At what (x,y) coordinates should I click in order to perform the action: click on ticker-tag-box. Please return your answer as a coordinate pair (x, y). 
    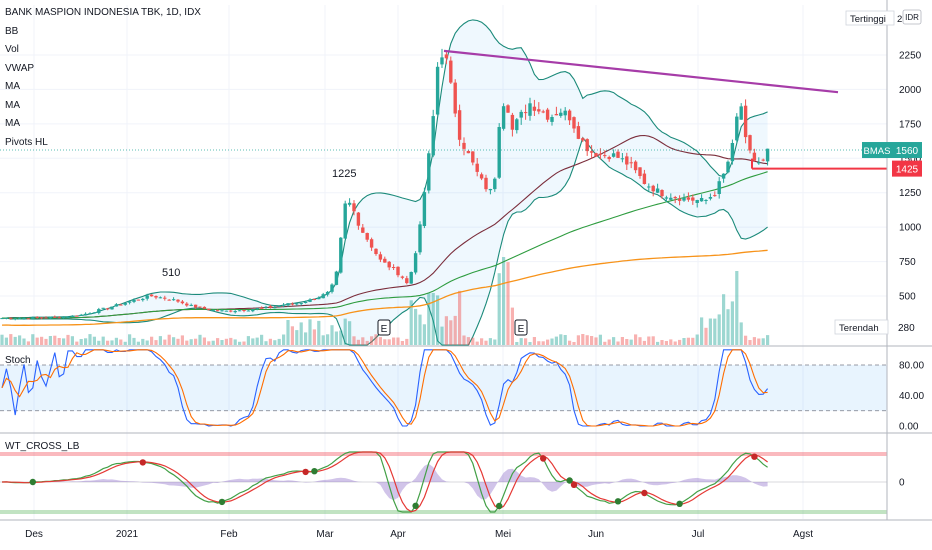
    Looking at the image, I should click on (877, 150).